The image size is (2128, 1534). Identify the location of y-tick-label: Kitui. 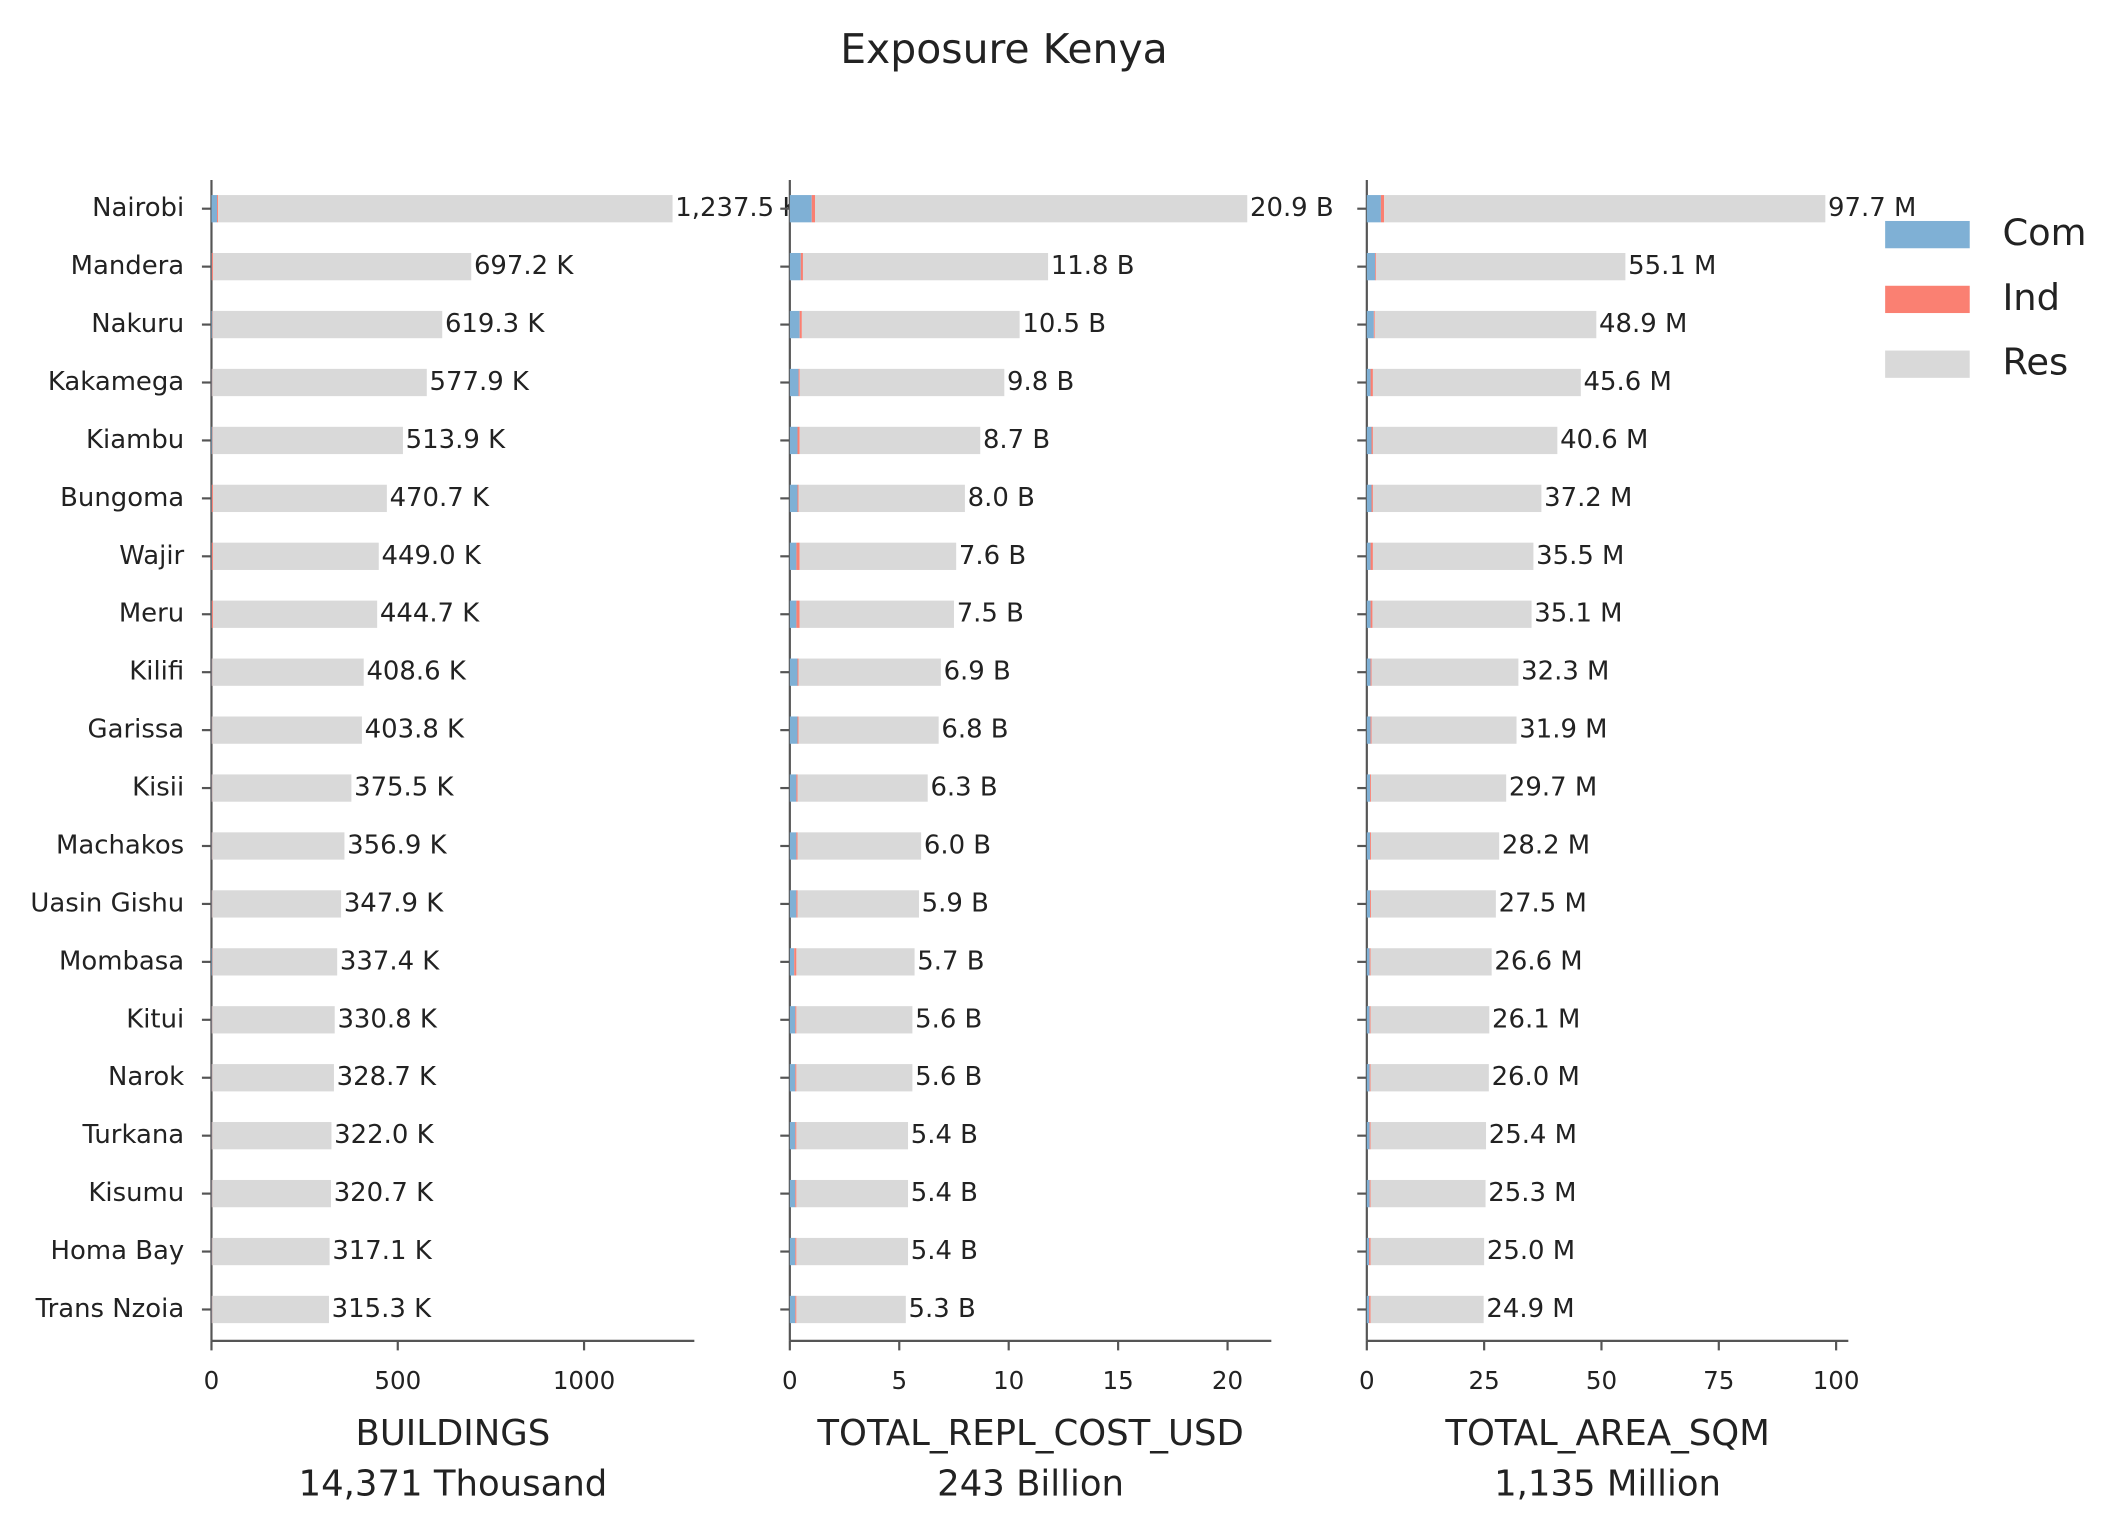
(155, 1019).